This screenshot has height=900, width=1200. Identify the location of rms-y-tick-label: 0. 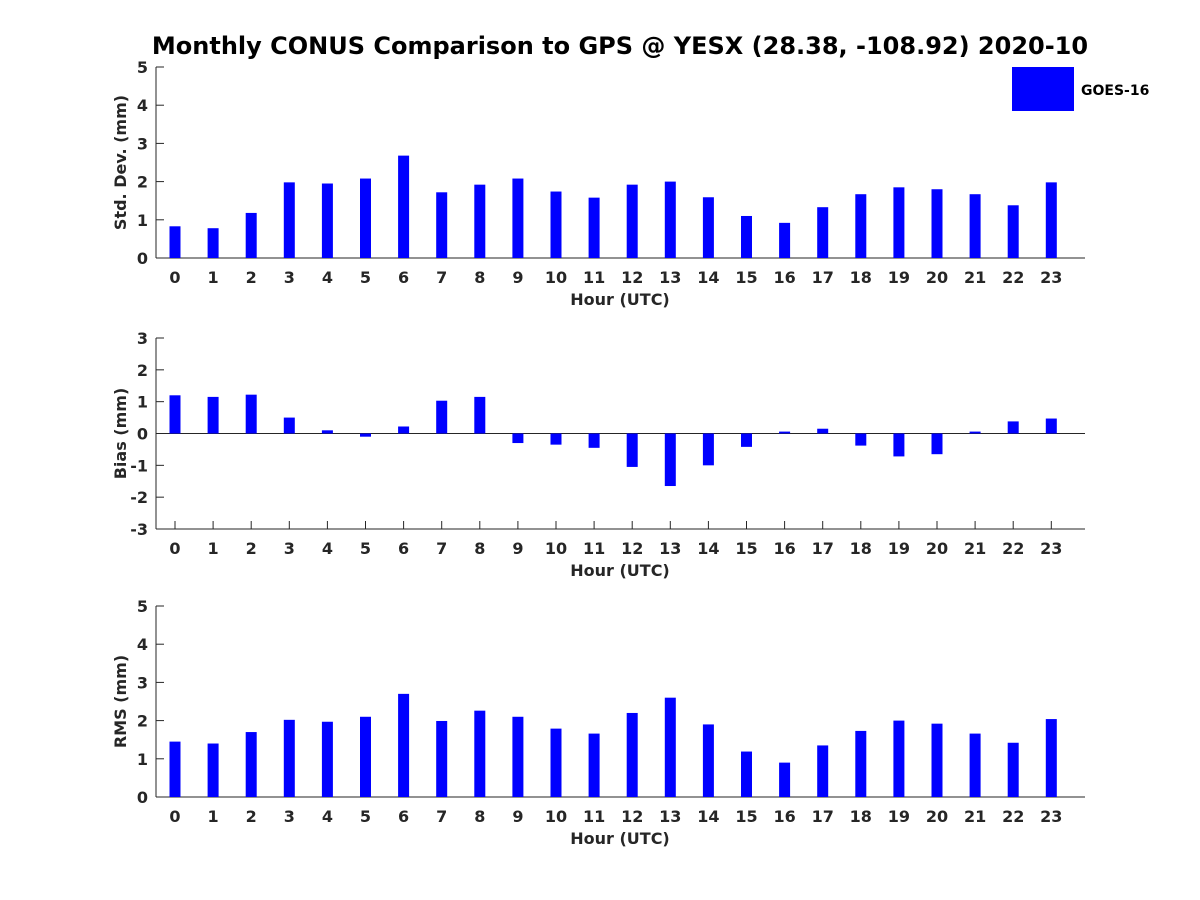
(142, 797).